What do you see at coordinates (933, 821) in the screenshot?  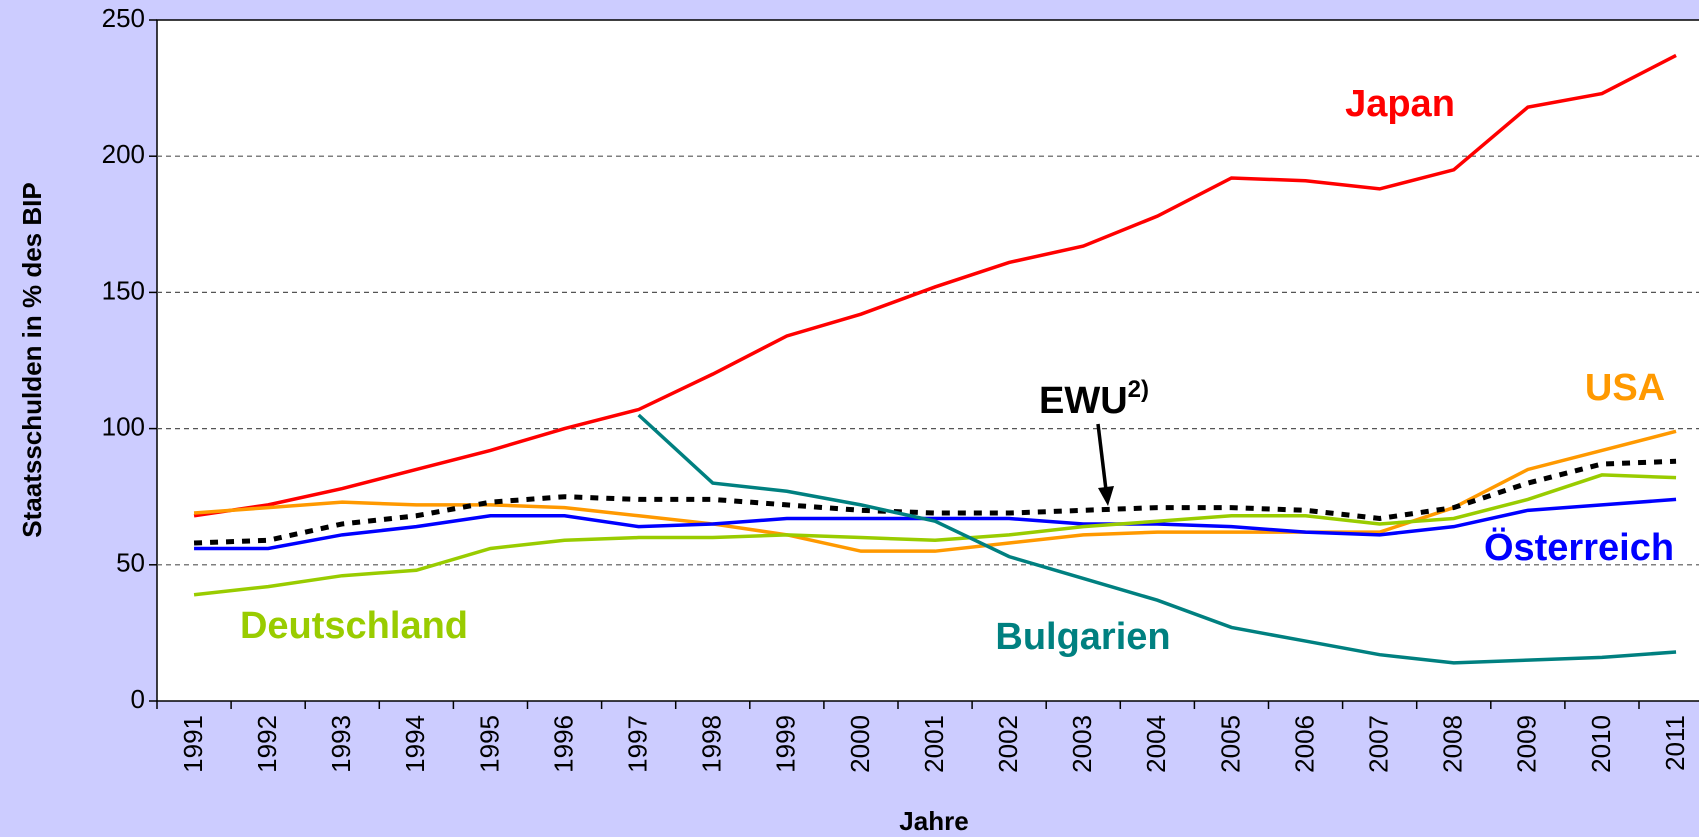 I see `x-axis-title: Jahre` at bounding box center [933, 821].